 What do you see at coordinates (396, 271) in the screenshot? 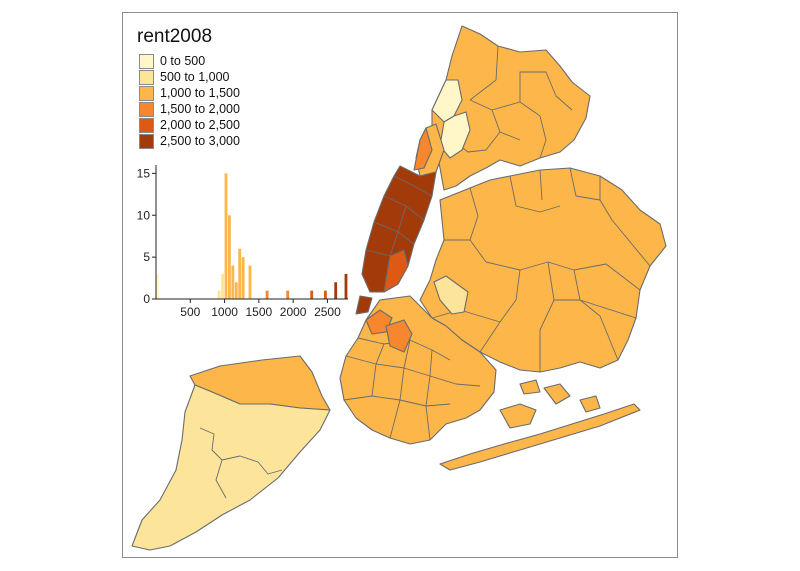
I see `manhattan-lower-west` at bounding box center [396, 271].